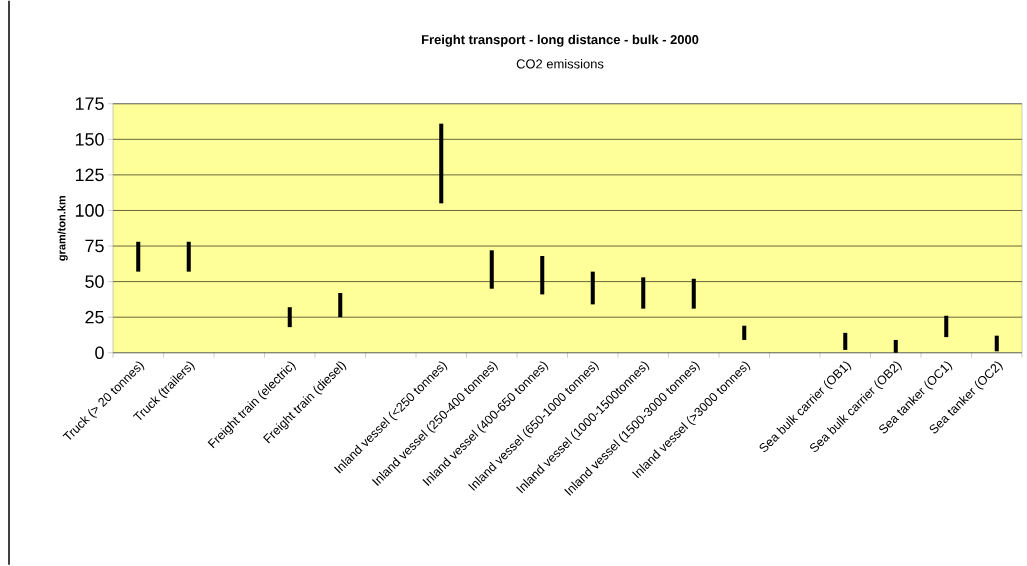 The width and height of the screenshot is (1027, 566). Describe the element at coordinates (89, 139) in the screenshot. I see `y-tick-label: 150` at that location.